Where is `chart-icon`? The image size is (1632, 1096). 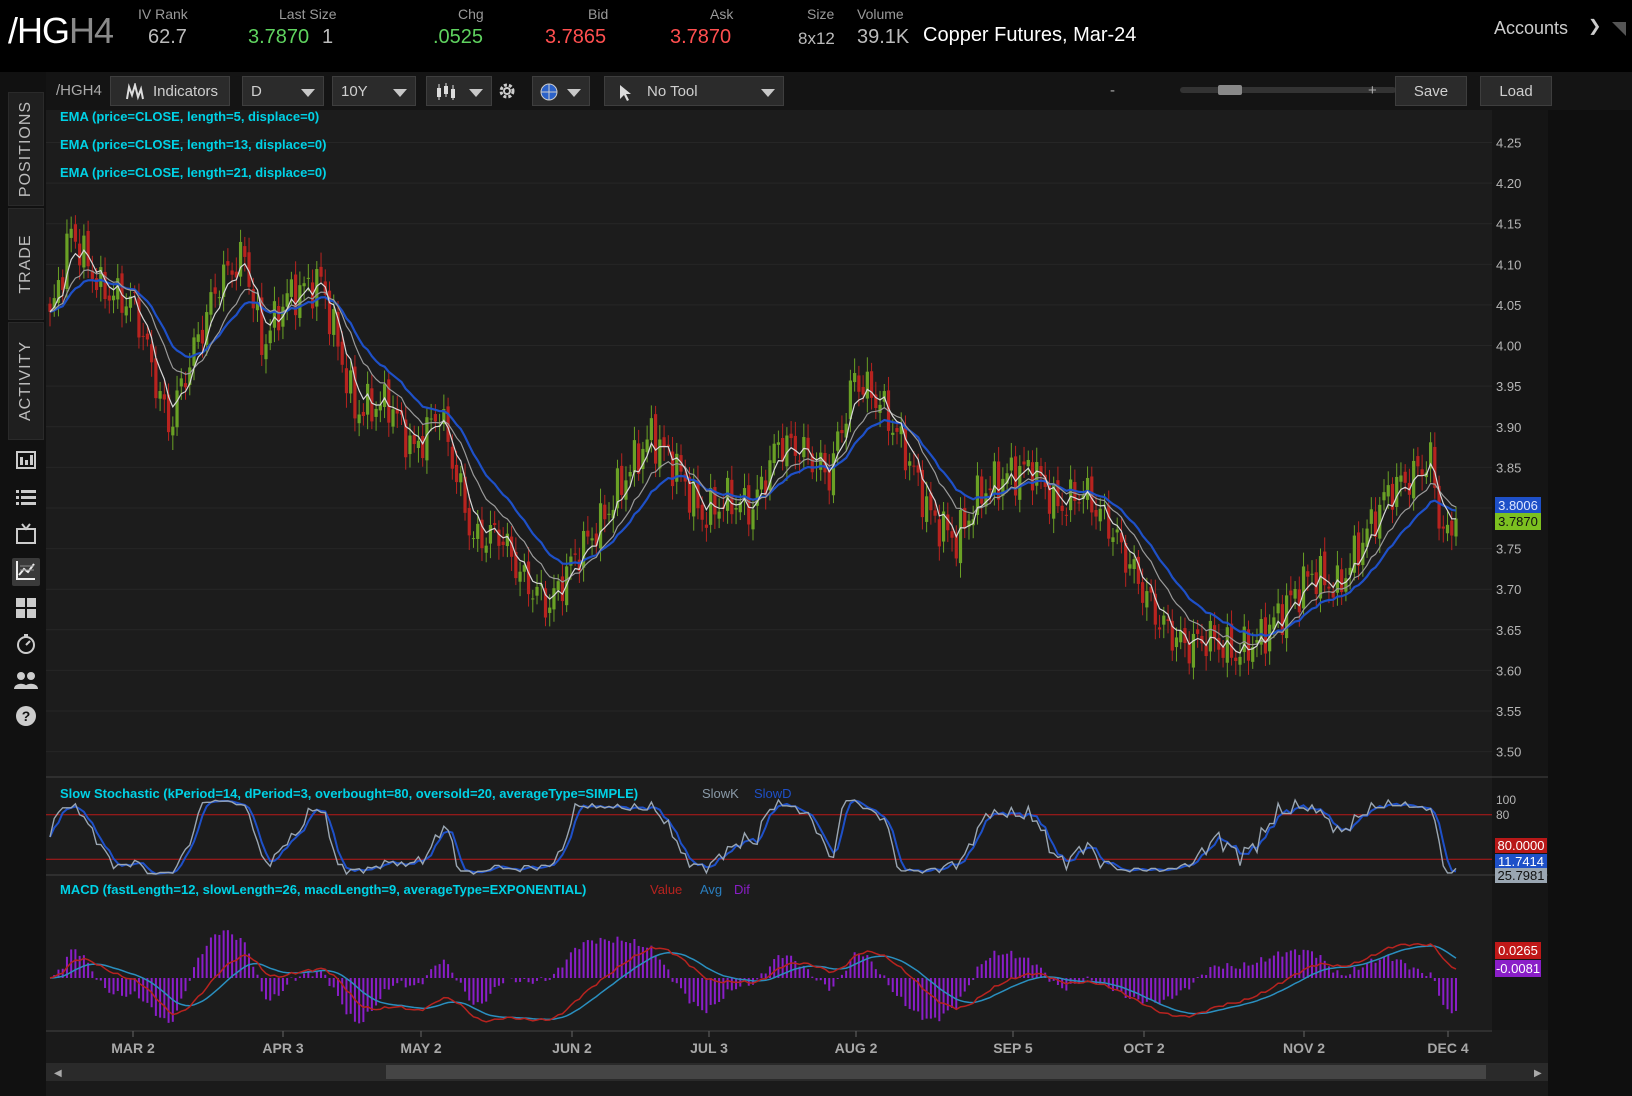
chart-icon is located at coordinates (26, 572).